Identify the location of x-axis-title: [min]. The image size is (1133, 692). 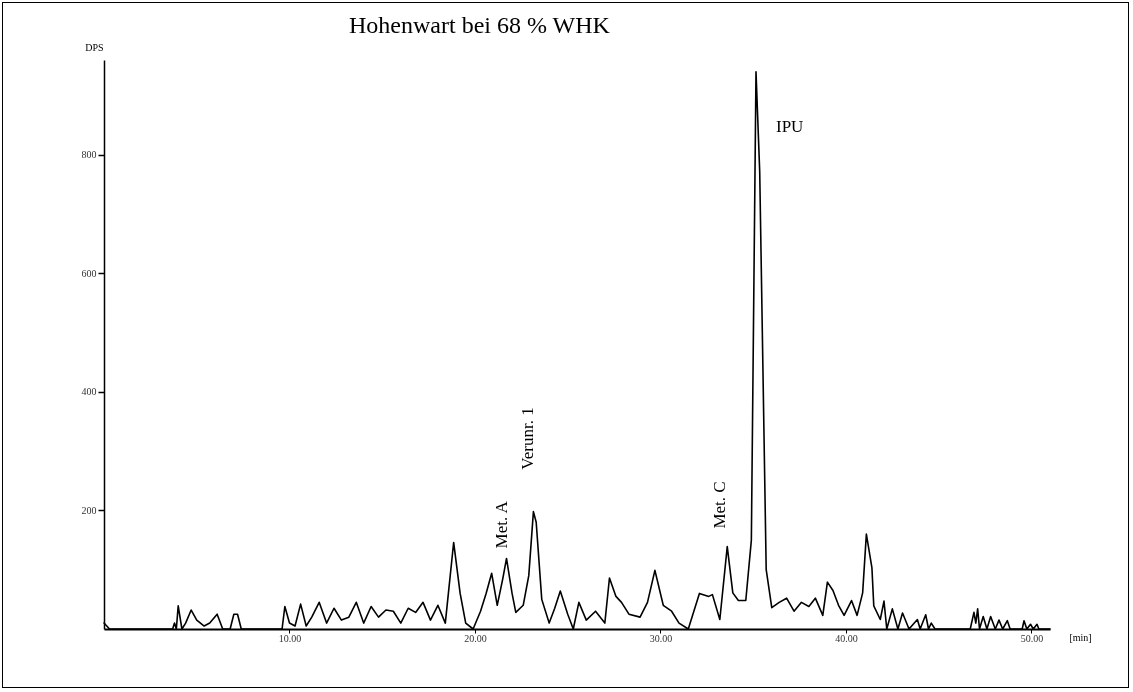
(1080, 637).